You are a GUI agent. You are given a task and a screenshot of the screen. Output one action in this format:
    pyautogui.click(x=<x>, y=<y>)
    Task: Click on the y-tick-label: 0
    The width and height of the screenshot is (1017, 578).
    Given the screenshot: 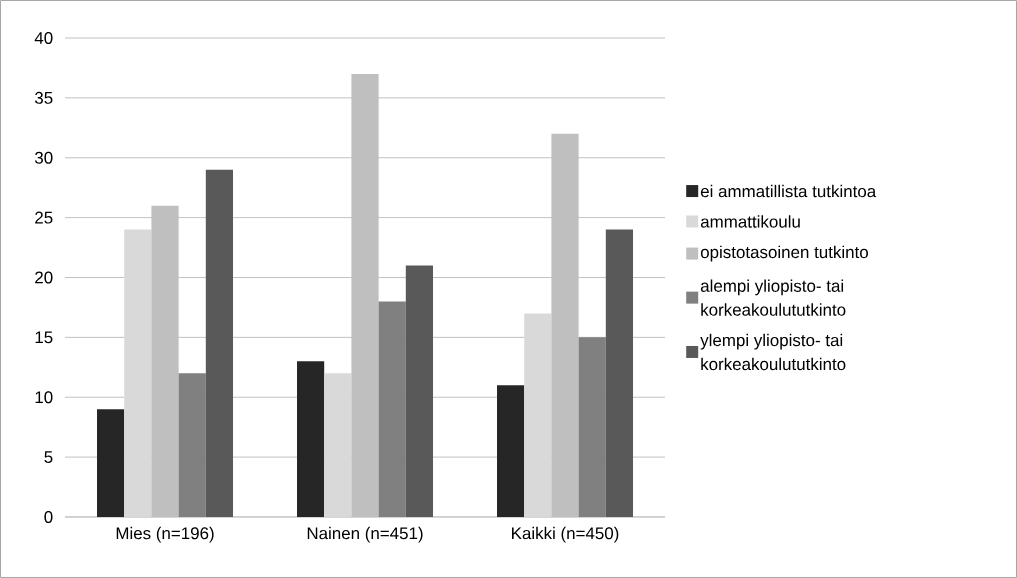 What is the action you would take?
    pyautogui.click(x=48, y=516)
    